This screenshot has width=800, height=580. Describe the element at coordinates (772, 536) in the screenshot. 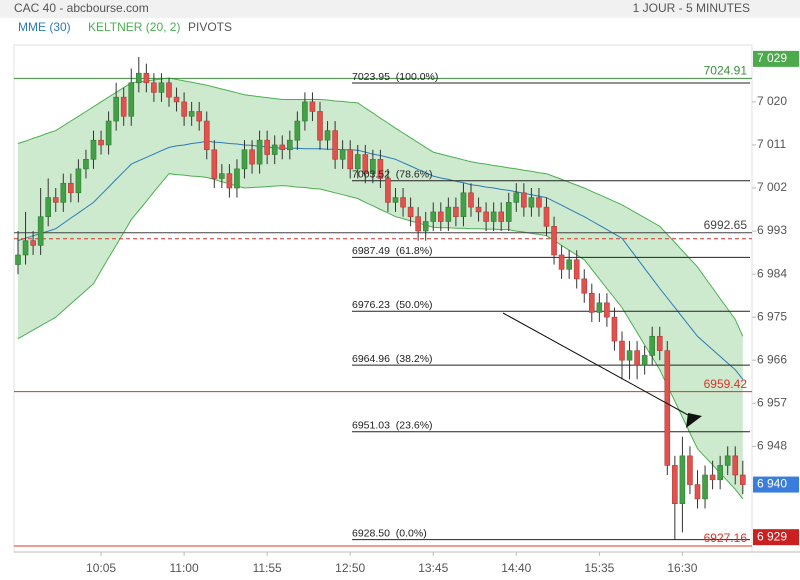

I see `price-marker-label: 6 929` at that location.